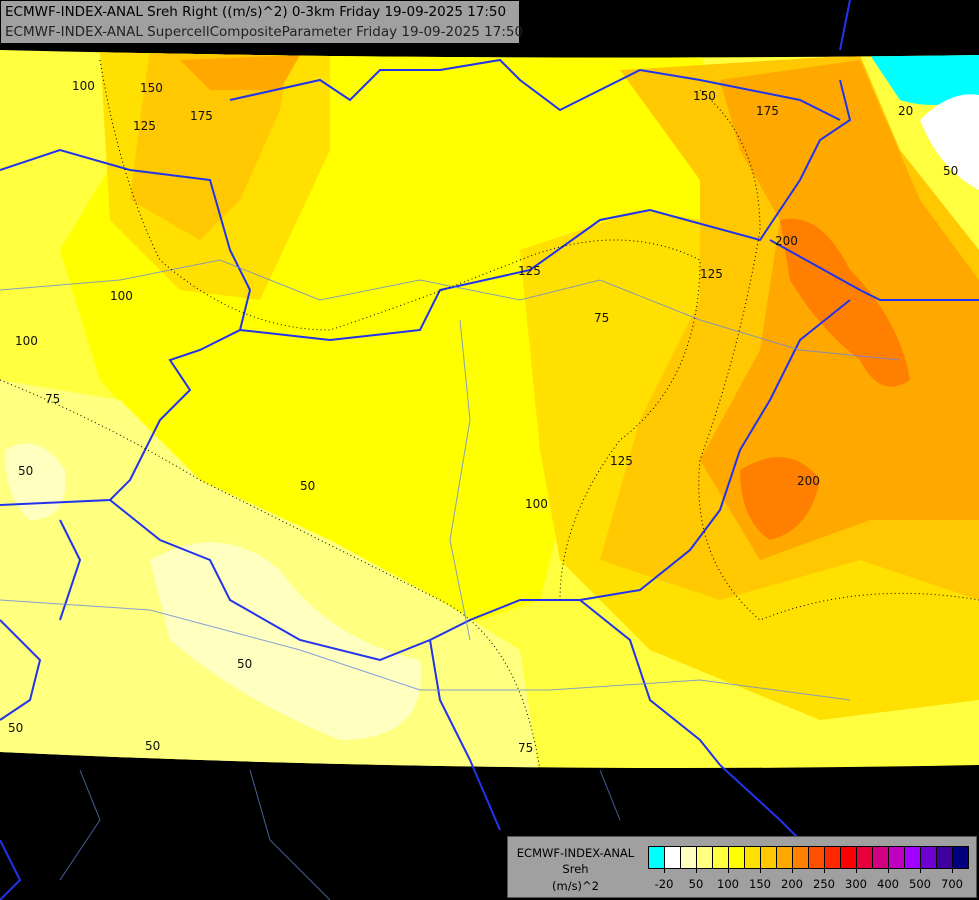 This screenshot has width=979, height=900. What do you see at coordinates (780, 498) in the screenshot?
I see `field-deep-orange-se` at bounding box center [780, 498].